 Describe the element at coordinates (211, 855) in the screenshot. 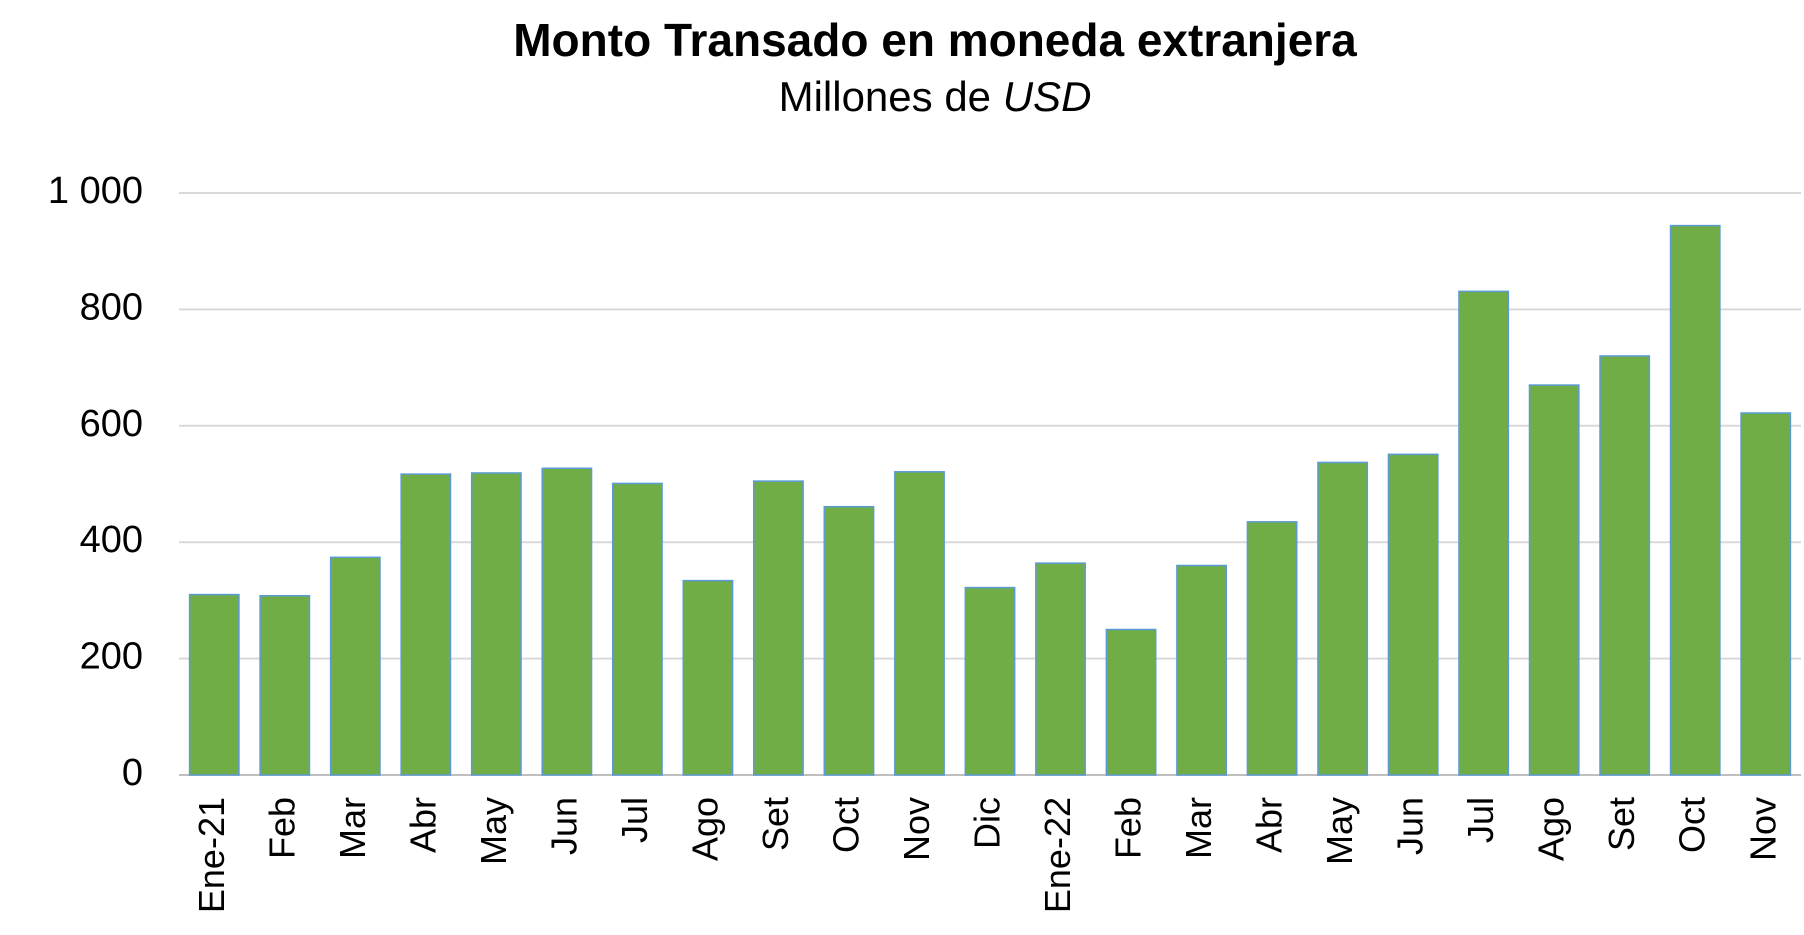

I see `x-tick-label: Ene-21` at that location.